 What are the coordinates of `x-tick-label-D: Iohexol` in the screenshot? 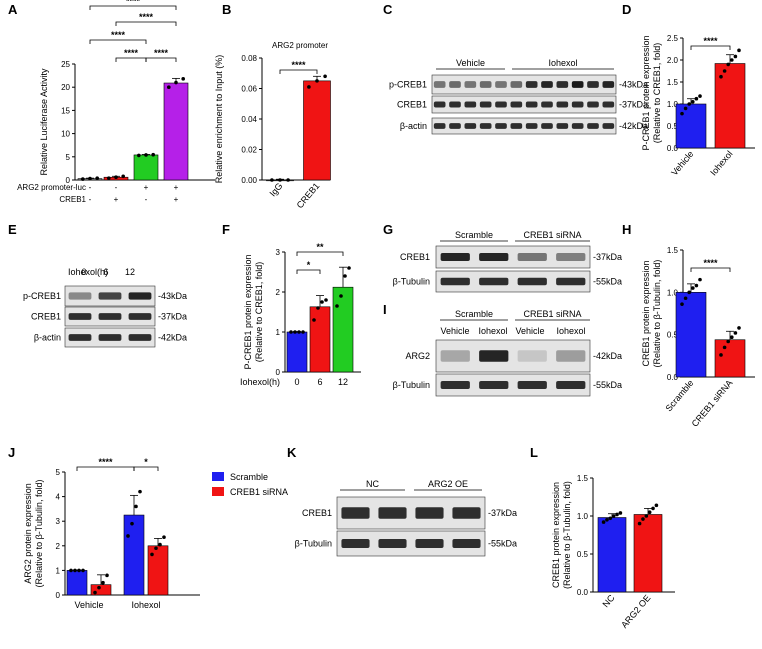 It's located at (721, 163).